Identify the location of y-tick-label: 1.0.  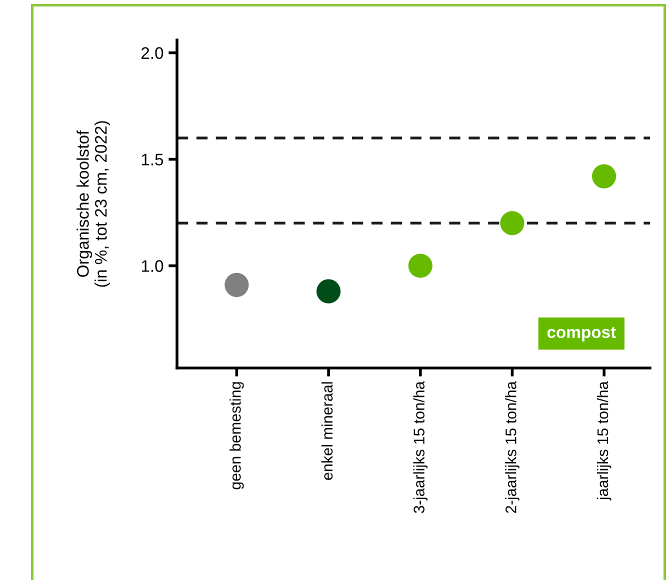
(153, 266).